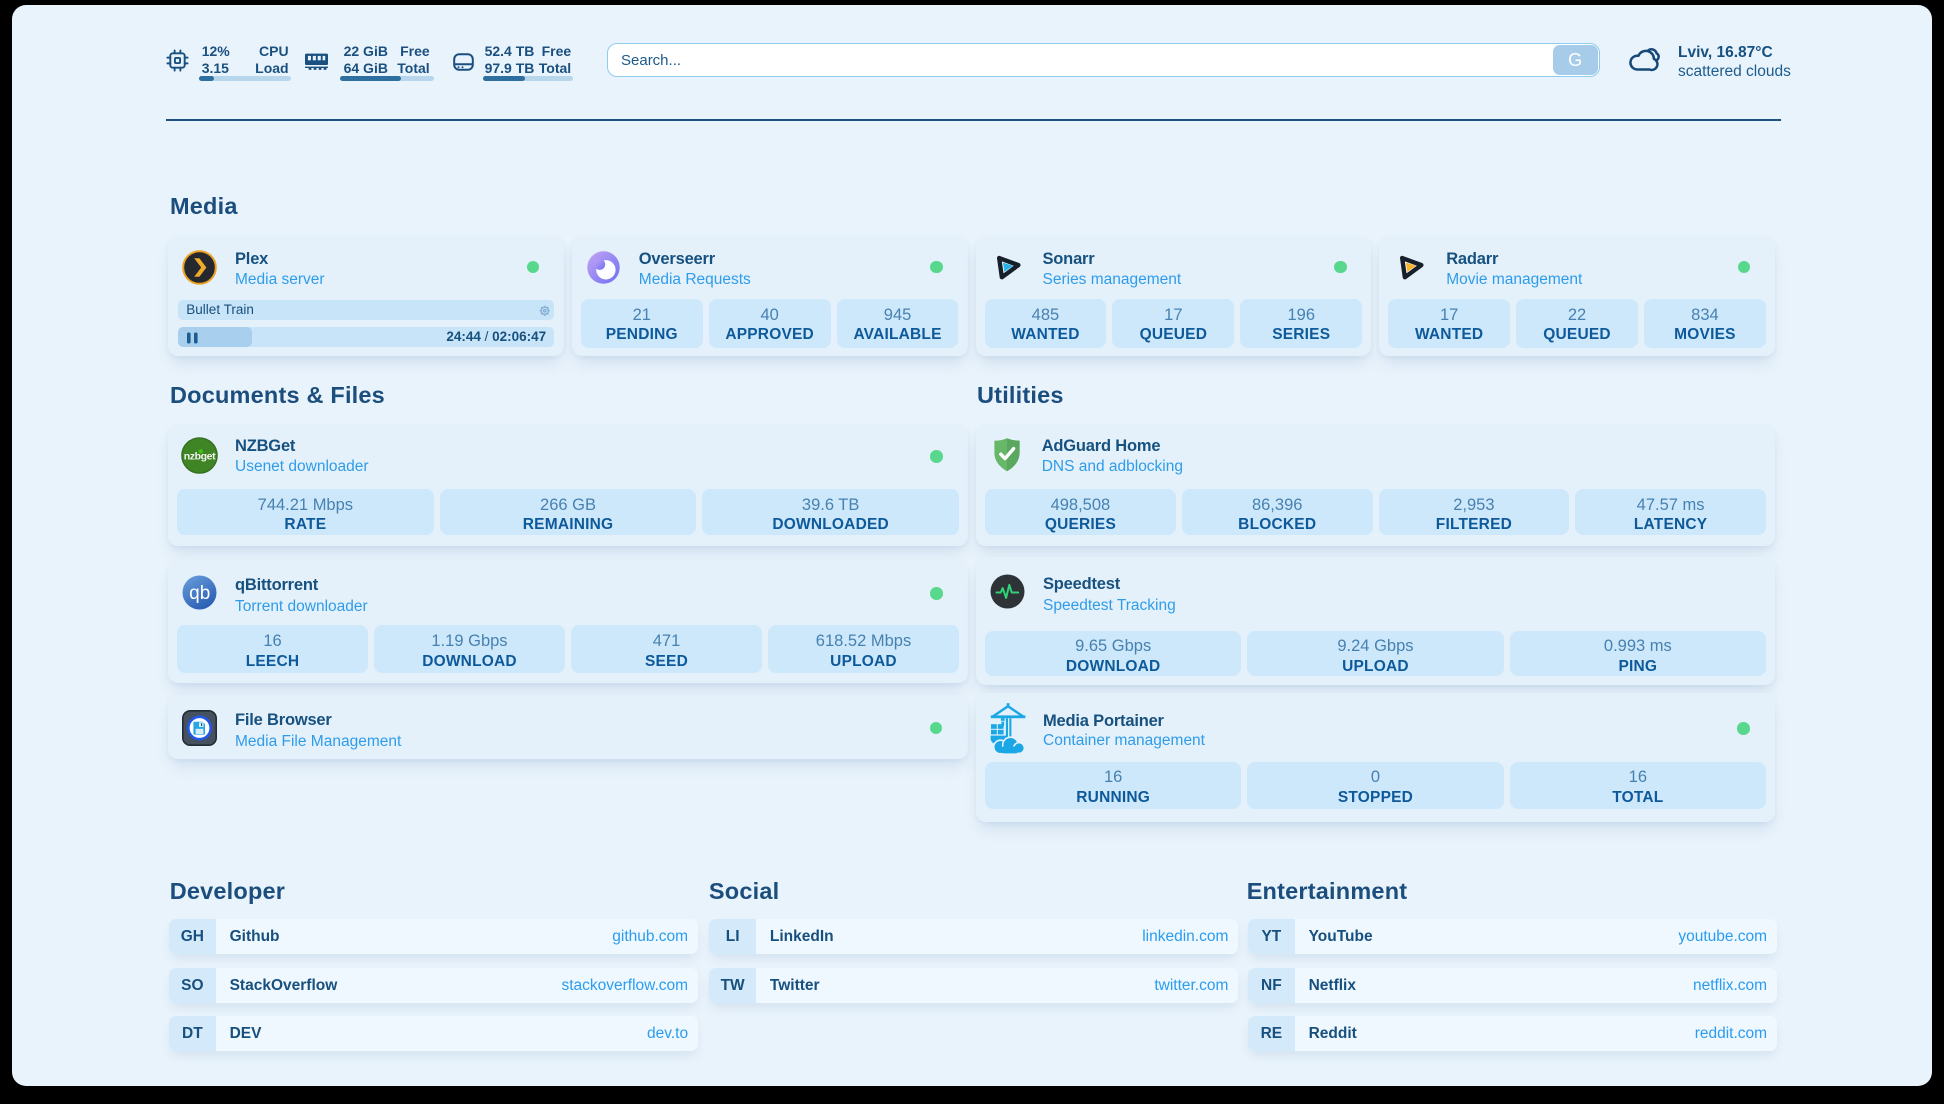  What do you see at coordinates (199, 594) in the screenshot?
I see `svg-text: qb` at bounding box center [199, 594].